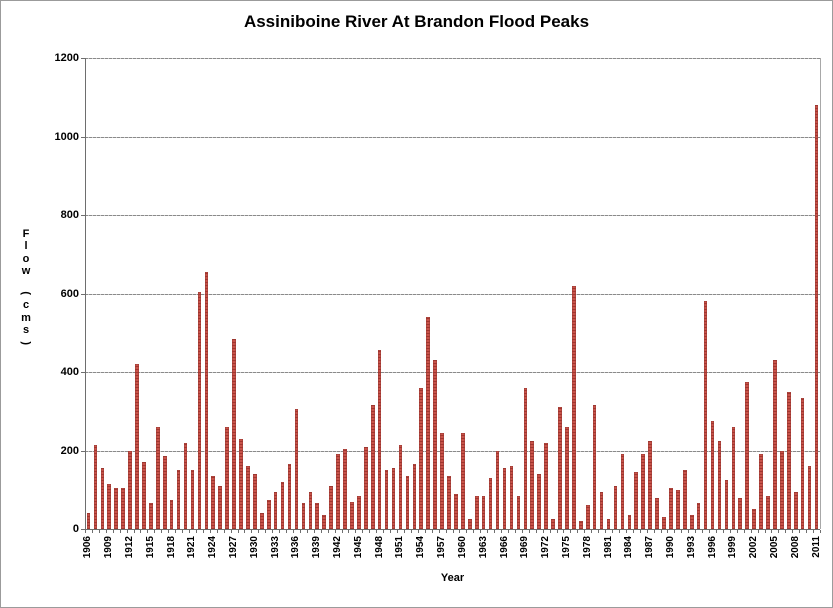 The height and width of the screenshot is (608, 833). I want to click on bar-1928, so click(241, 483).